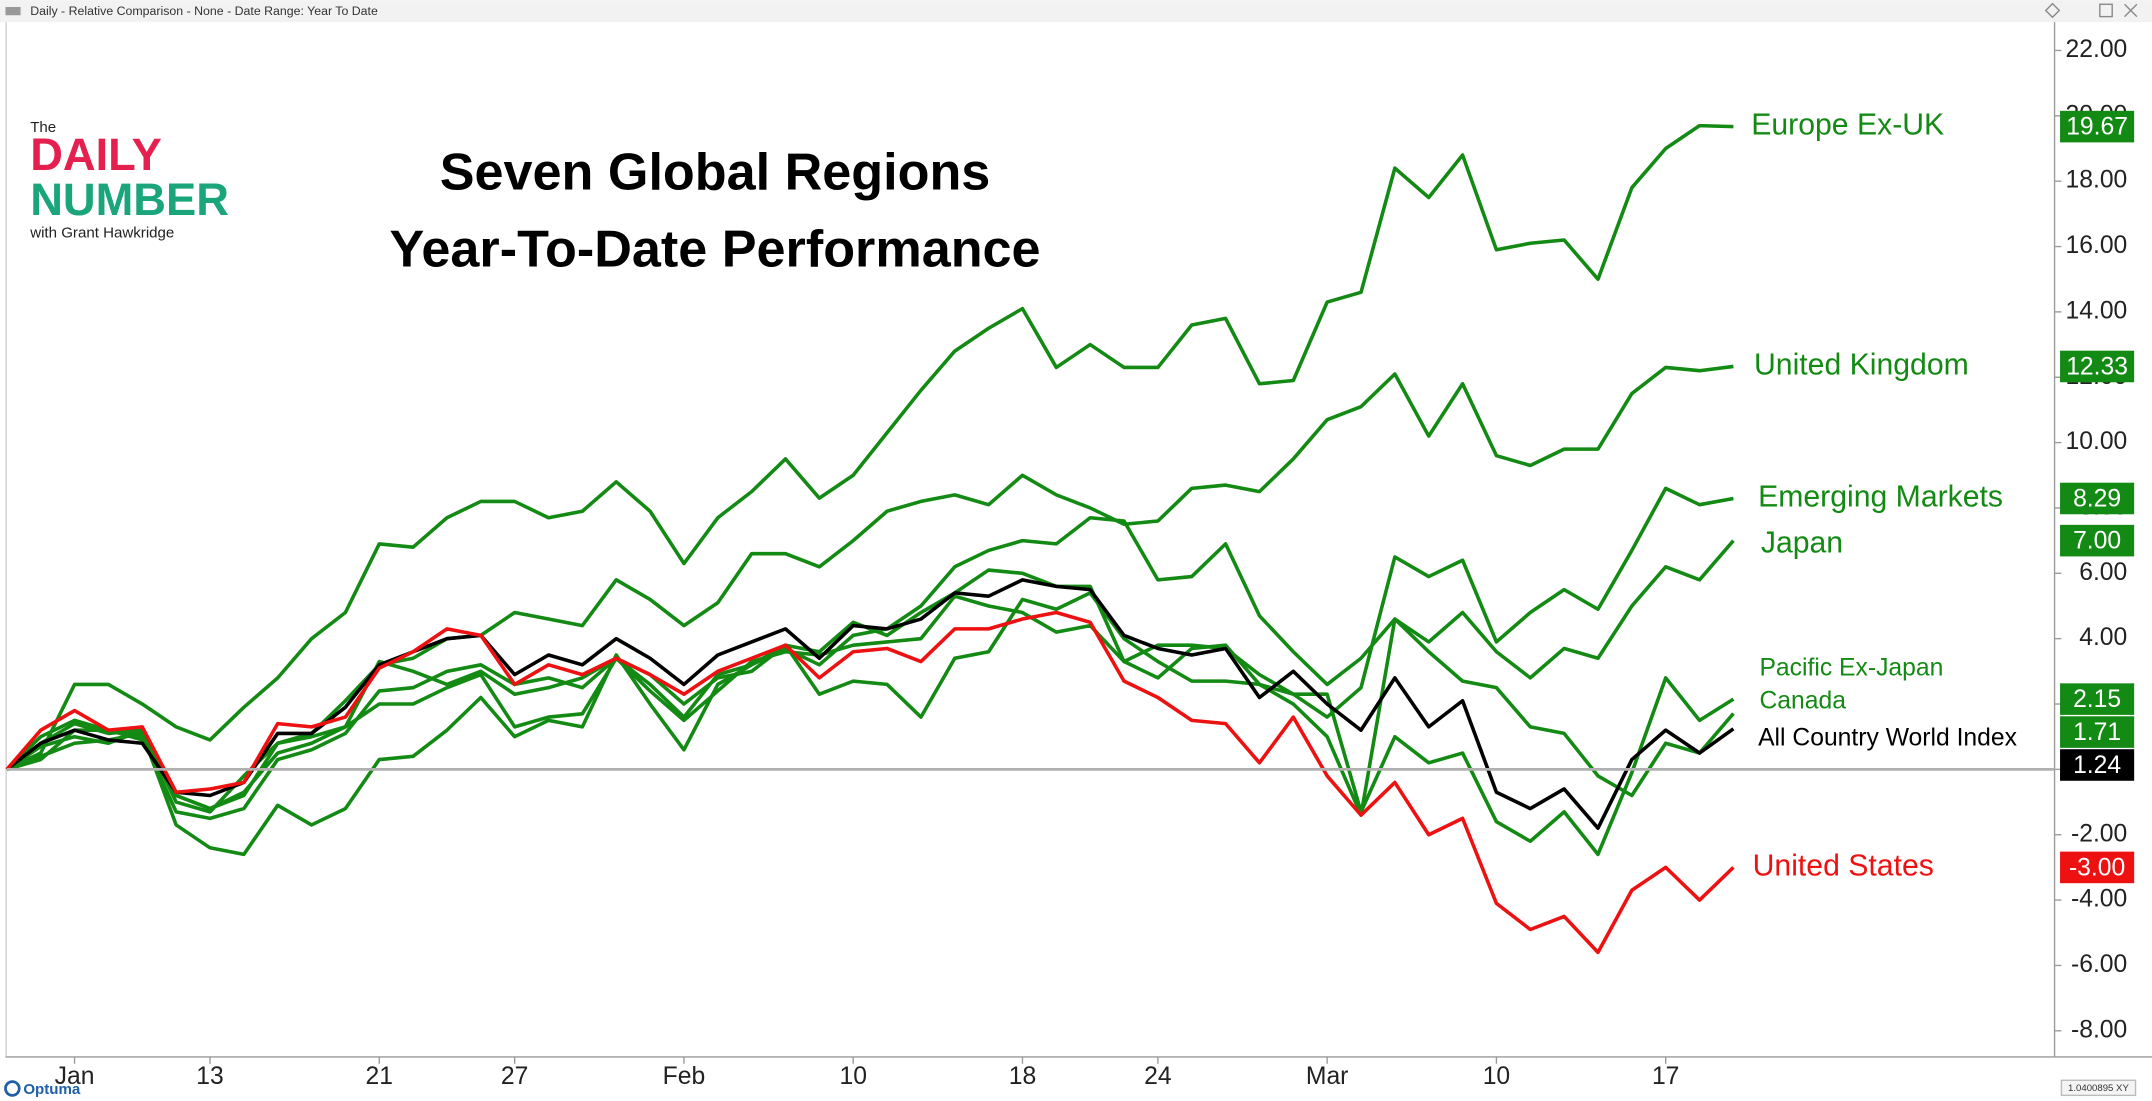  Describe the element at coordinates (1888, 737) in the screenshot. I see `legend-label: All Country World Index` at that location.